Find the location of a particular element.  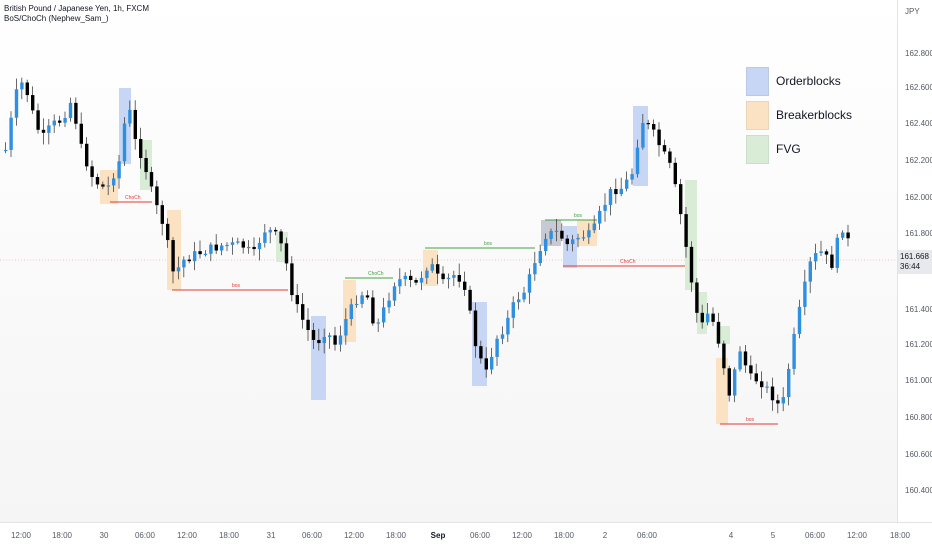

price-tick: 162.400 is located at coordinates (918, 123).